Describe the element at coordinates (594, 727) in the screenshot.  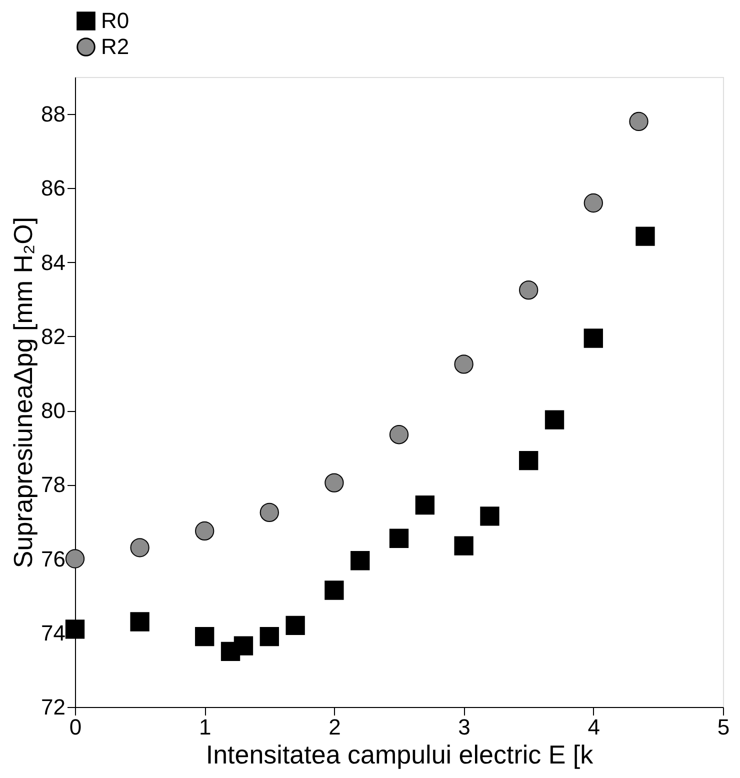
I see `x-tick-label: 4` at that location.